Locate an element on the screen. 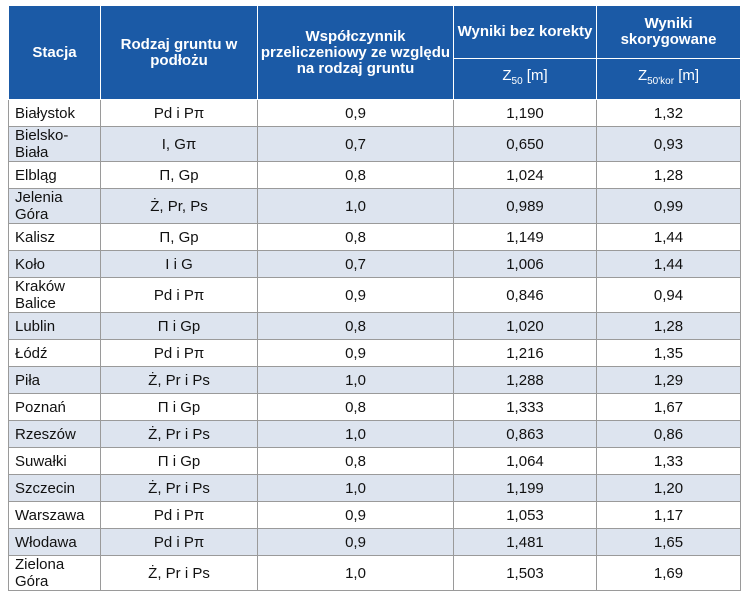  z50kor-symbol: Z is located at coordinates (642, 75).